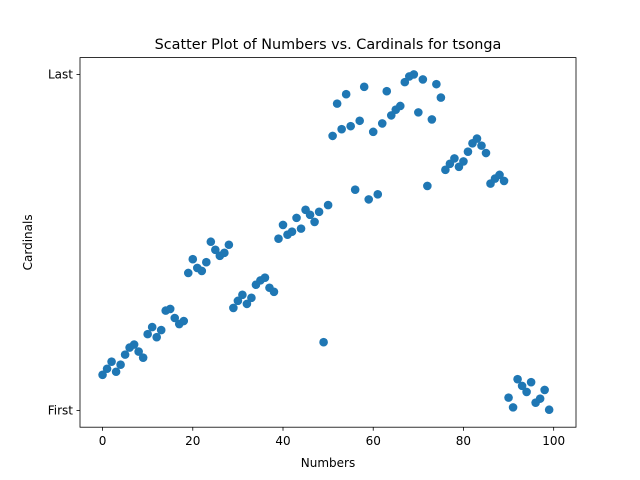 This screenshot has height=480, width=640. What do you see at coordinates (332, 437) in the screenshot?
I see `x-axis: 0 20 40 60 80 100` at bounding box center [332, 437].